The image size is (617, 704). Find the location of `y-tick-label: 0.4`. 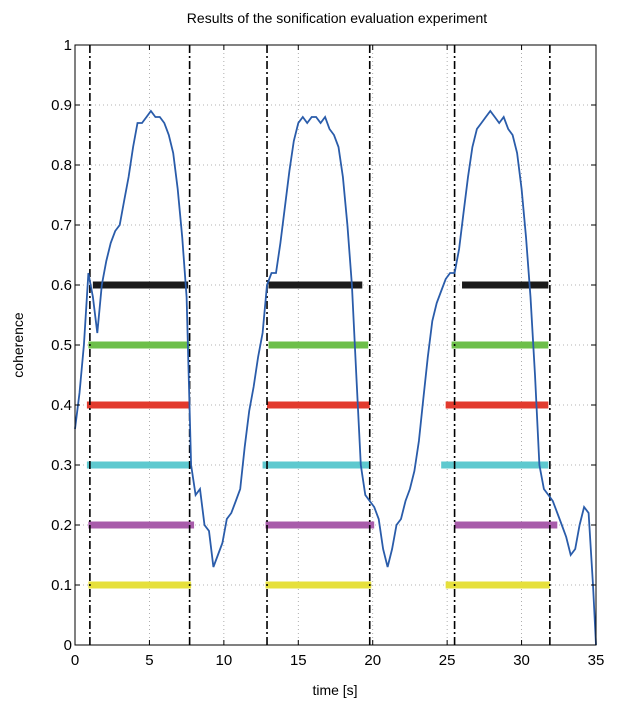

y-tick-label: 0.4 is located at coordinates (61, 405).